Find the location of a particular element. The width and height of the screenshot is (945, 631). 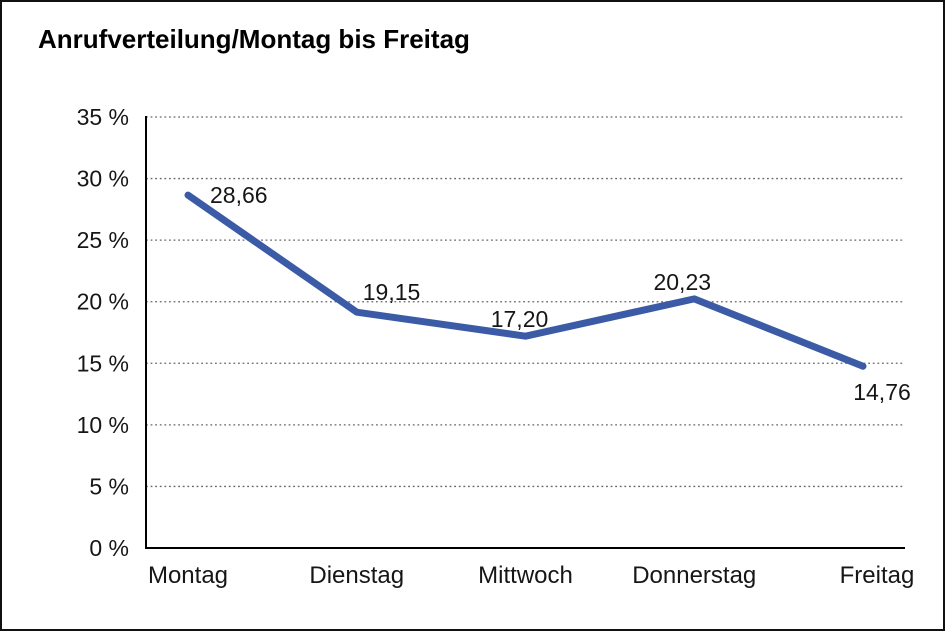

x-axis-category-label: Freitag is located at coordinates (877, 575).